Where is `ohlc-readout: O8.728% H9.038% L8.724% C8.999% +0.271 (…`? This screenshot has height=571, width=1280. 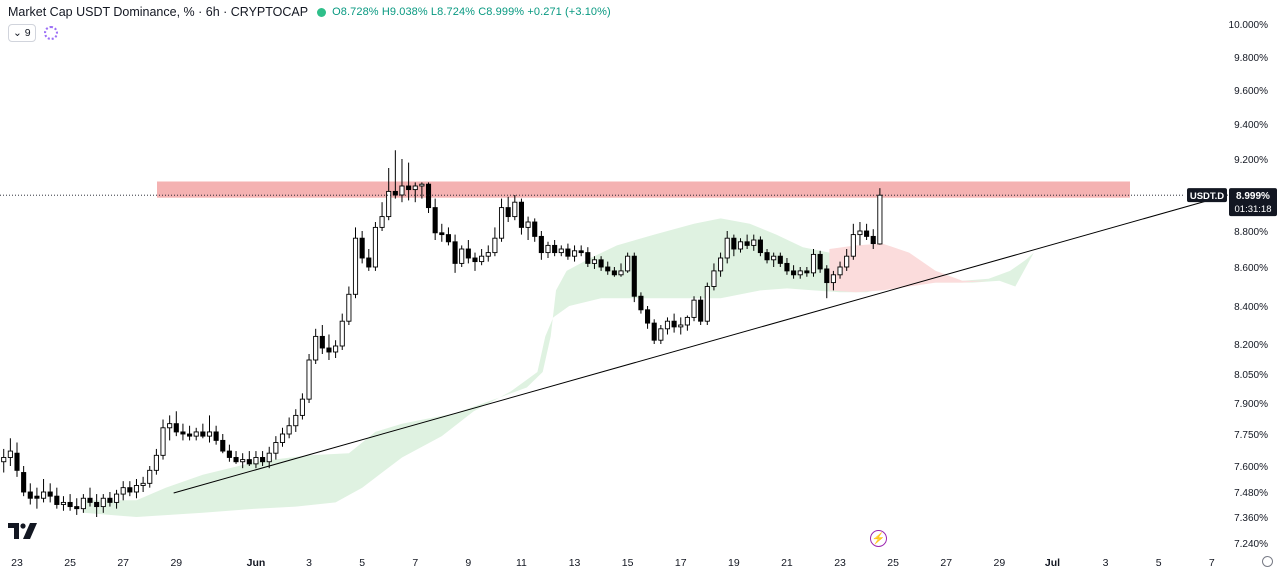
ohlc-readout: O8.728% H9.038% L8.724% C8.999% +0.271 (… is located at coordinates (471, 12).